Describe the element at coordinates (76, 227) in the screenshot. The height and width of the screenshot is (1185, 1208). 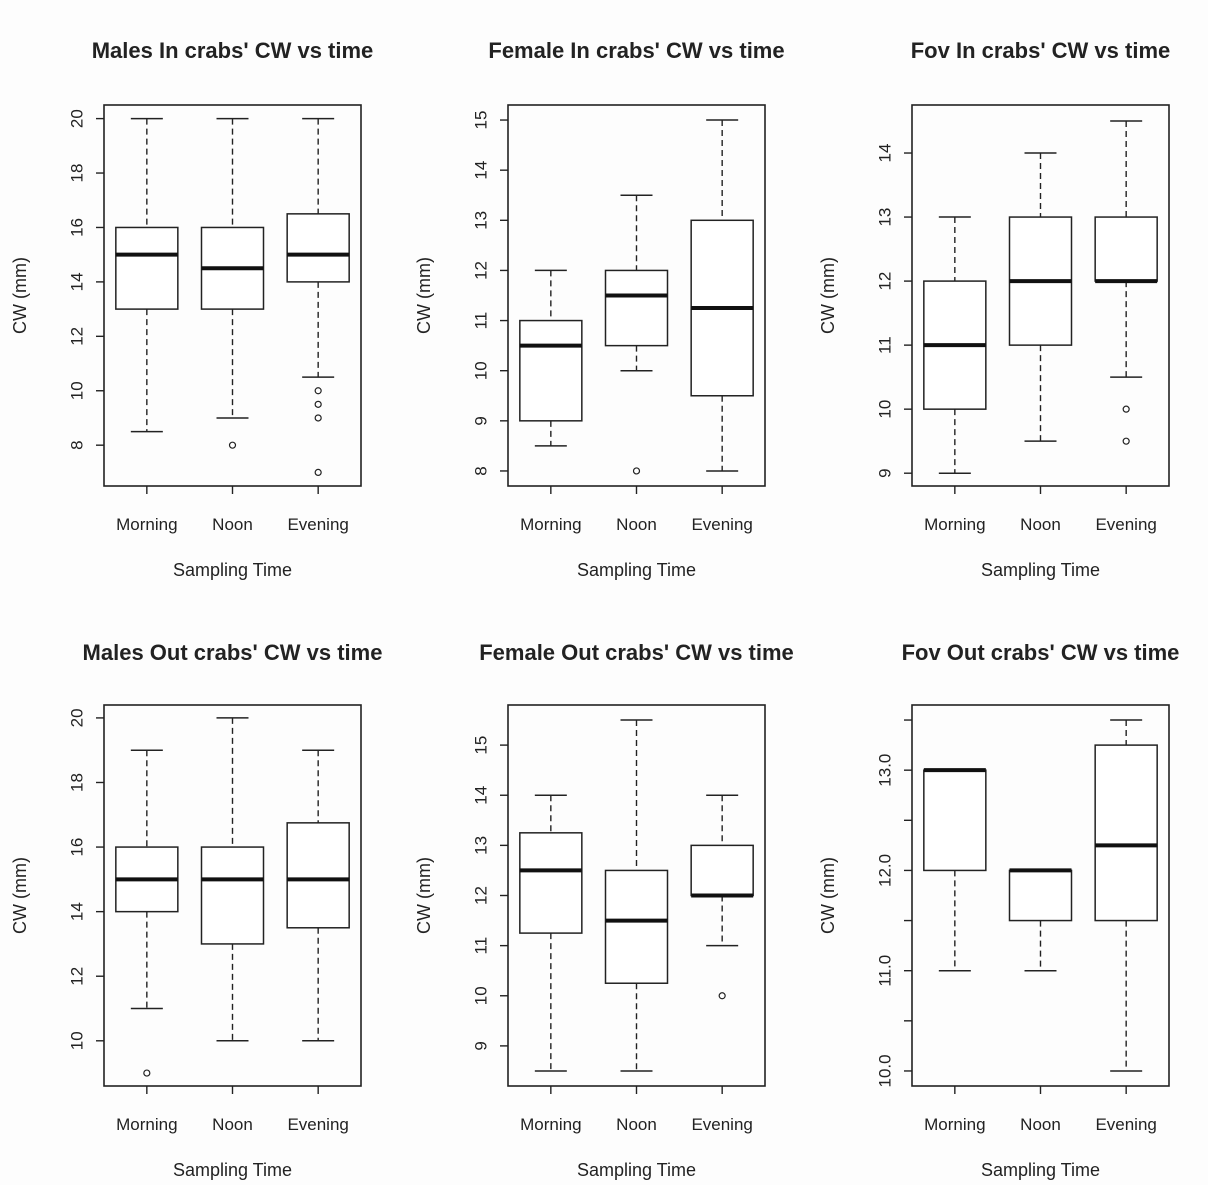
I see `y-tick-label: 16` at that location.